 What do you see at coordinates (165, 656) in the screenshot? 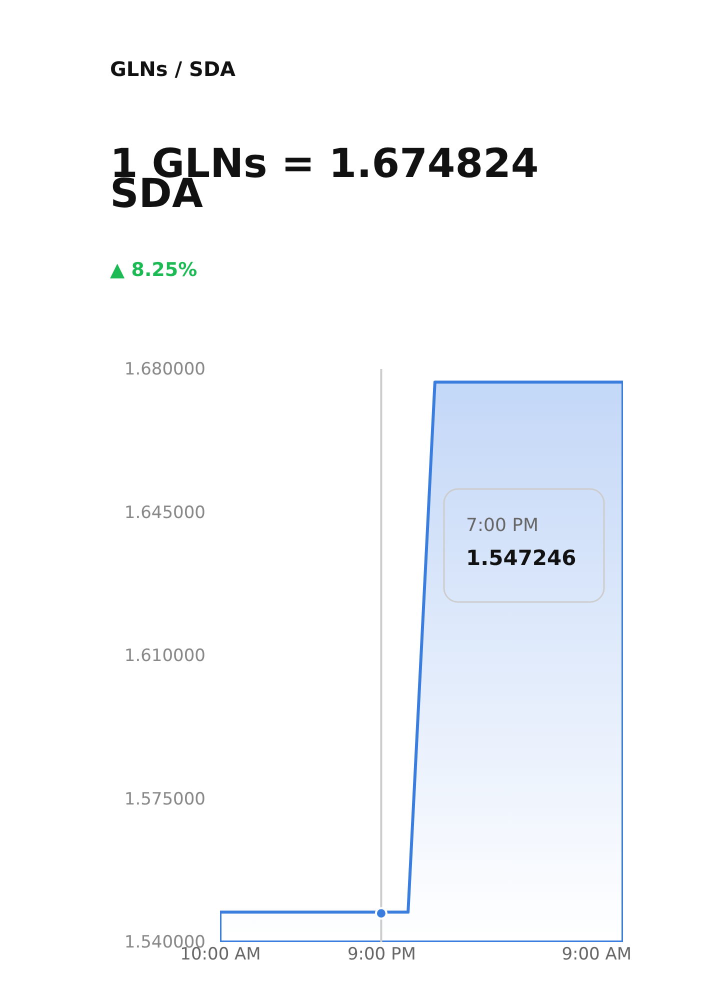
I see `y-tick-label: 1.610000` at bounding box center [165, 656].